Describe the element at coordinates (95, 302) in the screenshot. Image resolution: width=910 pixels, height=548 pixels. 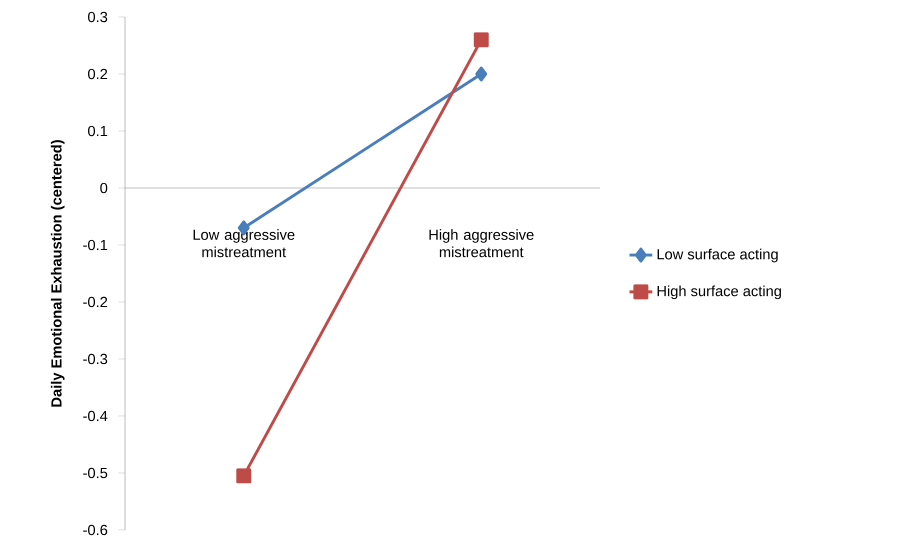
I see `y-tick-label: -0.2` at that location.